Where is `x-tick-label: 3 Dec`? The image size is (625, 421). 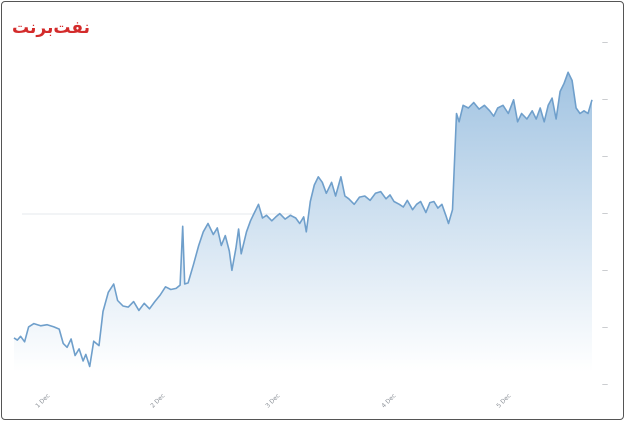 x-tick-label: 3 Dec is located at coordinates (272, 400).